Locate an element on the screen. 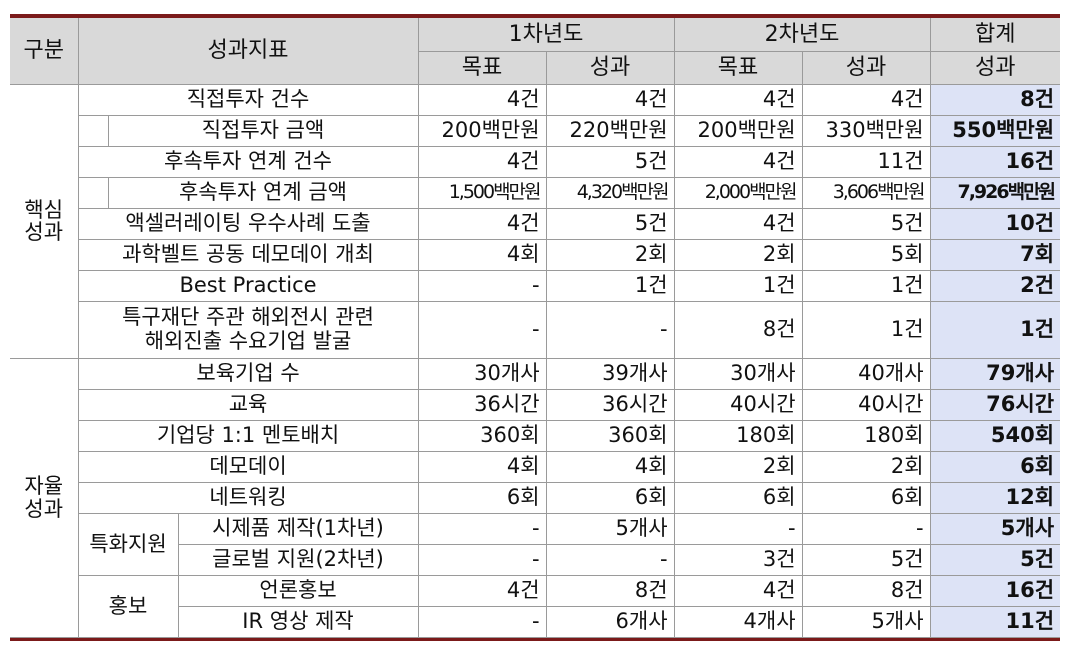 Image resolution: width=1079 pixels, height=653 pixels. cell-y1-result: 2회 is located at coordinates (610, 255).